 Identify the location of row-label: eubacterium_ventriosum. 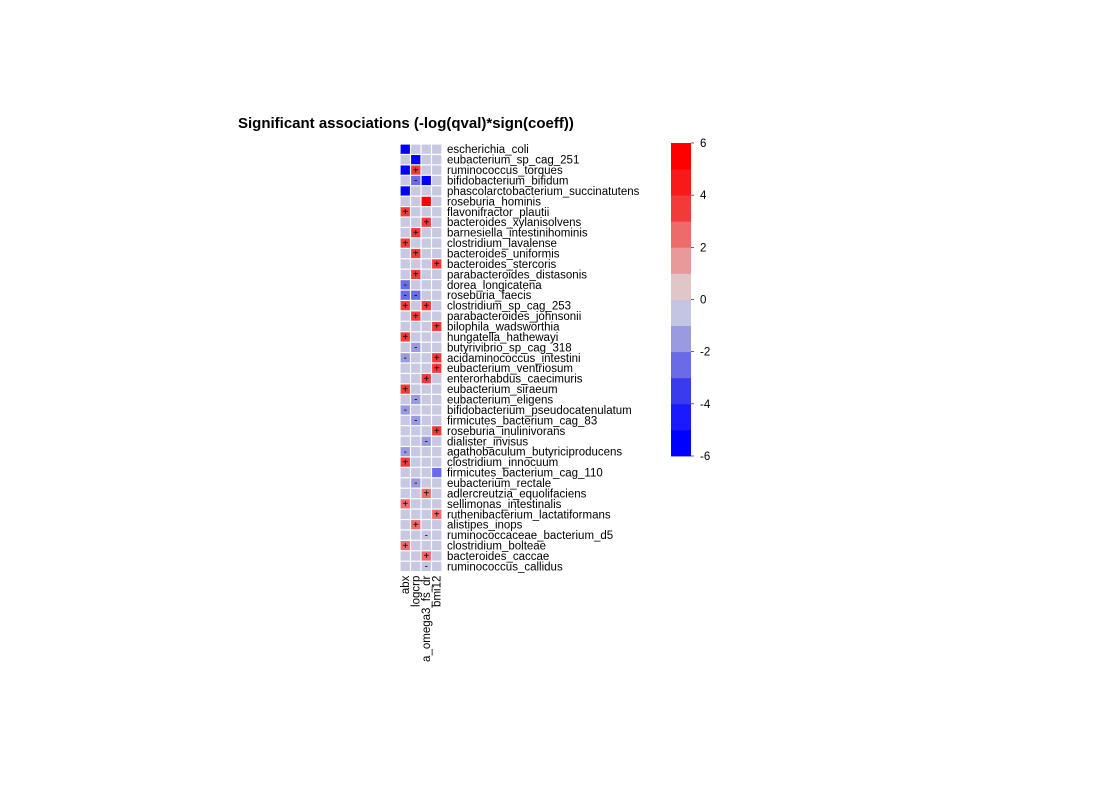
(510, 369).